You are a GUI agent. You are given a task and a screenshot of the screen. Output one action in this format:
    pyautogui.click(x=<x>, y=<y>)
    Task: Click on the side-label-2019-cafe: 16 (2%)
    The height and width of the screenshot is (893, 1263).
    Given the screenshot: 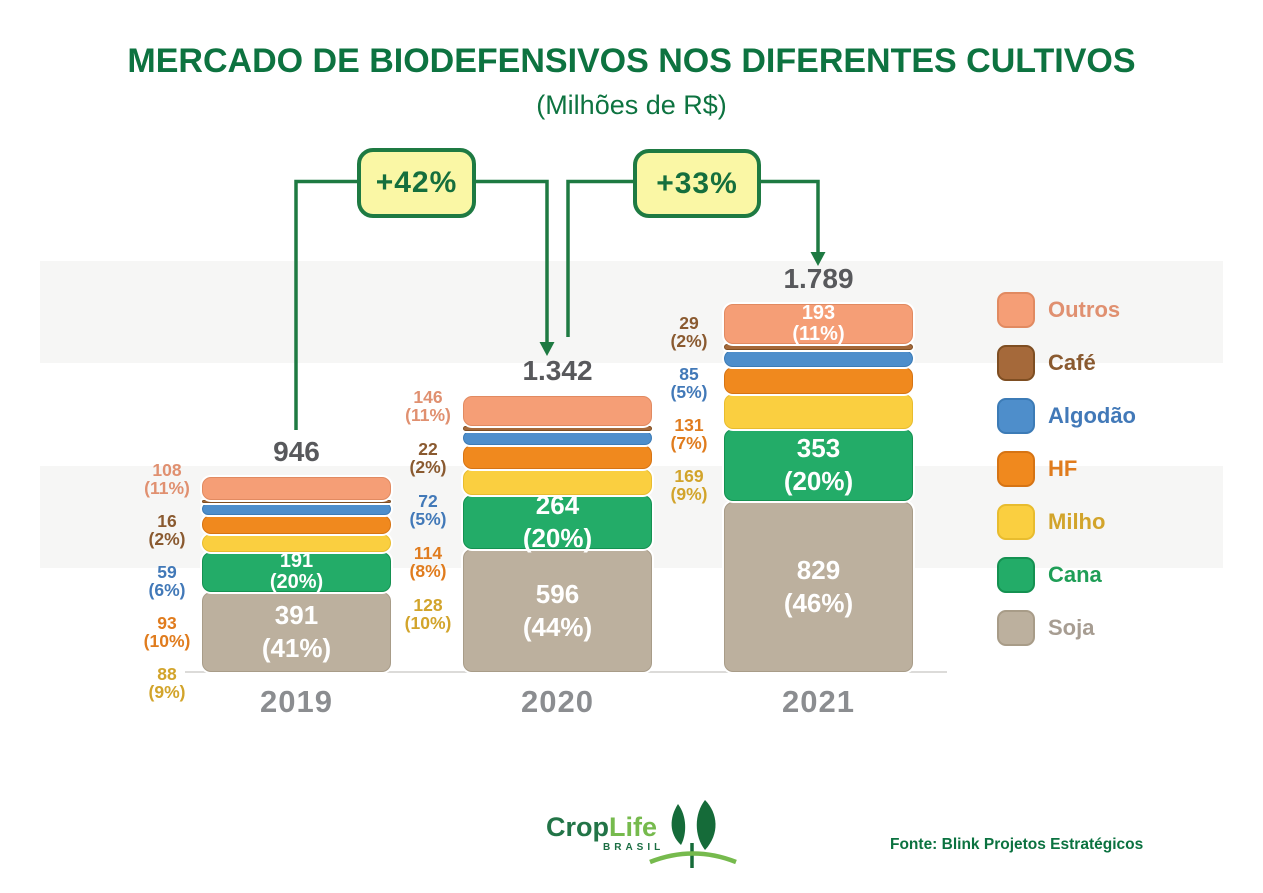 What is the action you would take?
    pyautogui.click(x=167, y=530)
    